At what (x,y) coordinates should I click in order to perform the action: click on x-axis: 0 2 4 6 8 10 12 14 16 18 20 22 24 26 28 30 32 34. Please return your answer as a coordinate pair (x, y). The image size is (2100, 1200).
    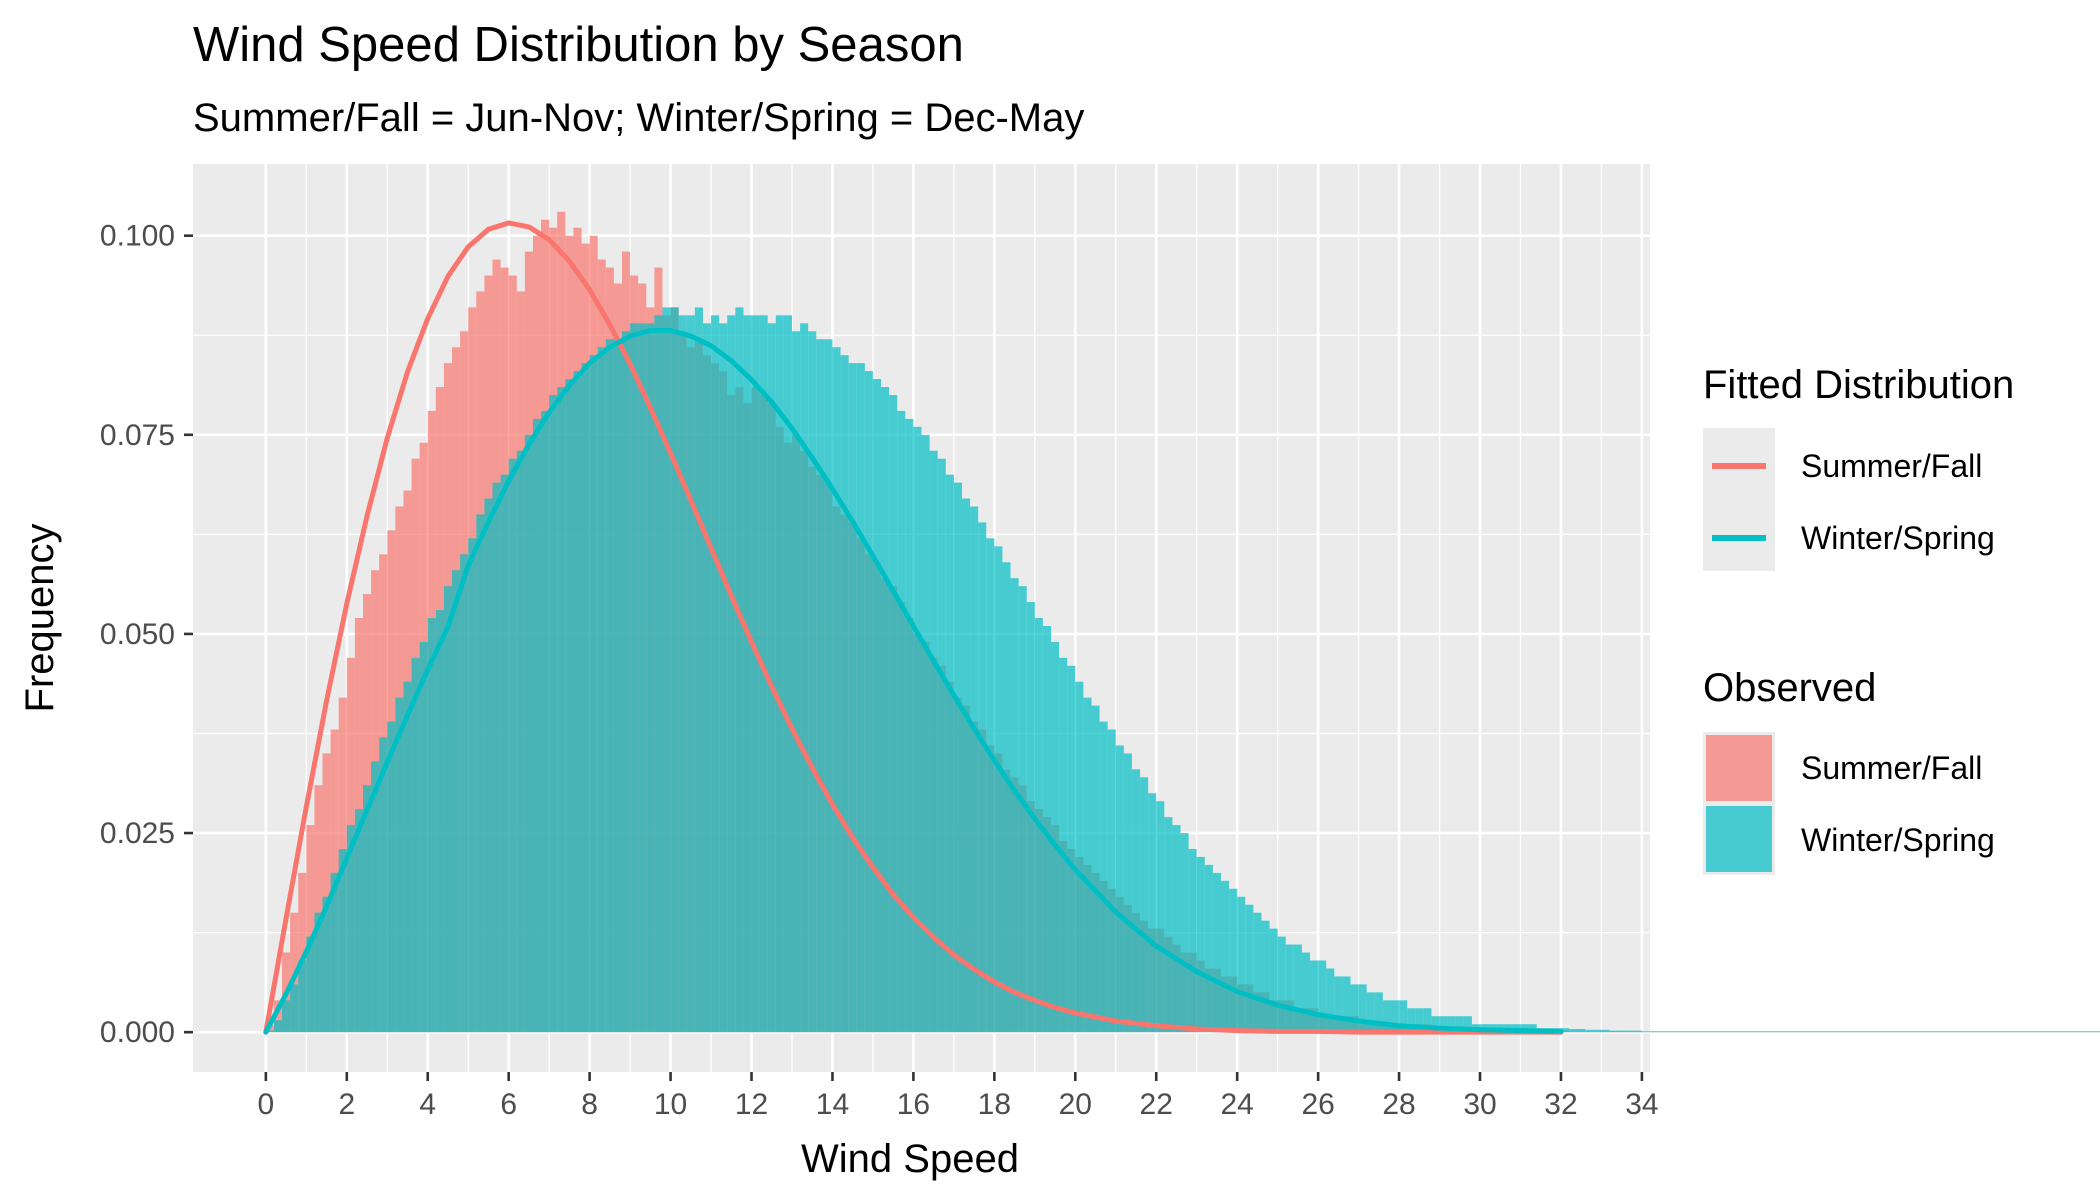
    Looking at the image, I should click on (958, 1096).